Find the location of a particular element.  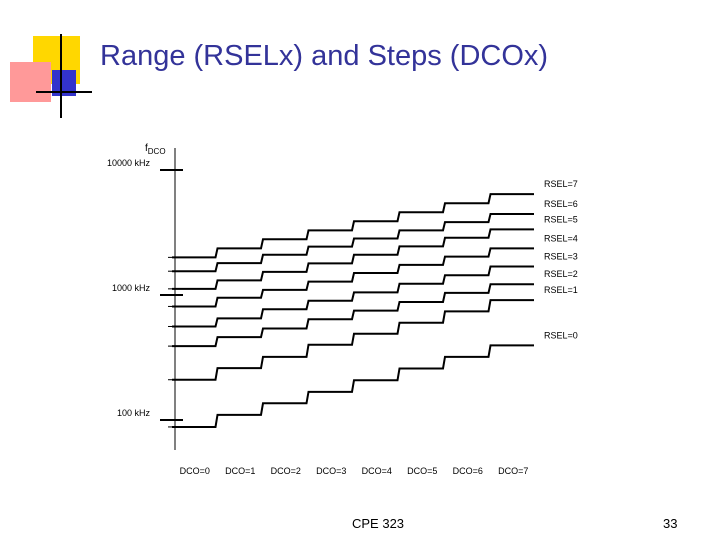

x-tick-group: DCO=0 DCO=1 DCO=2 DCO=3 DCO=4 DCO=5 DCO=6 DCO=7 is located at coordinates (354, 471).